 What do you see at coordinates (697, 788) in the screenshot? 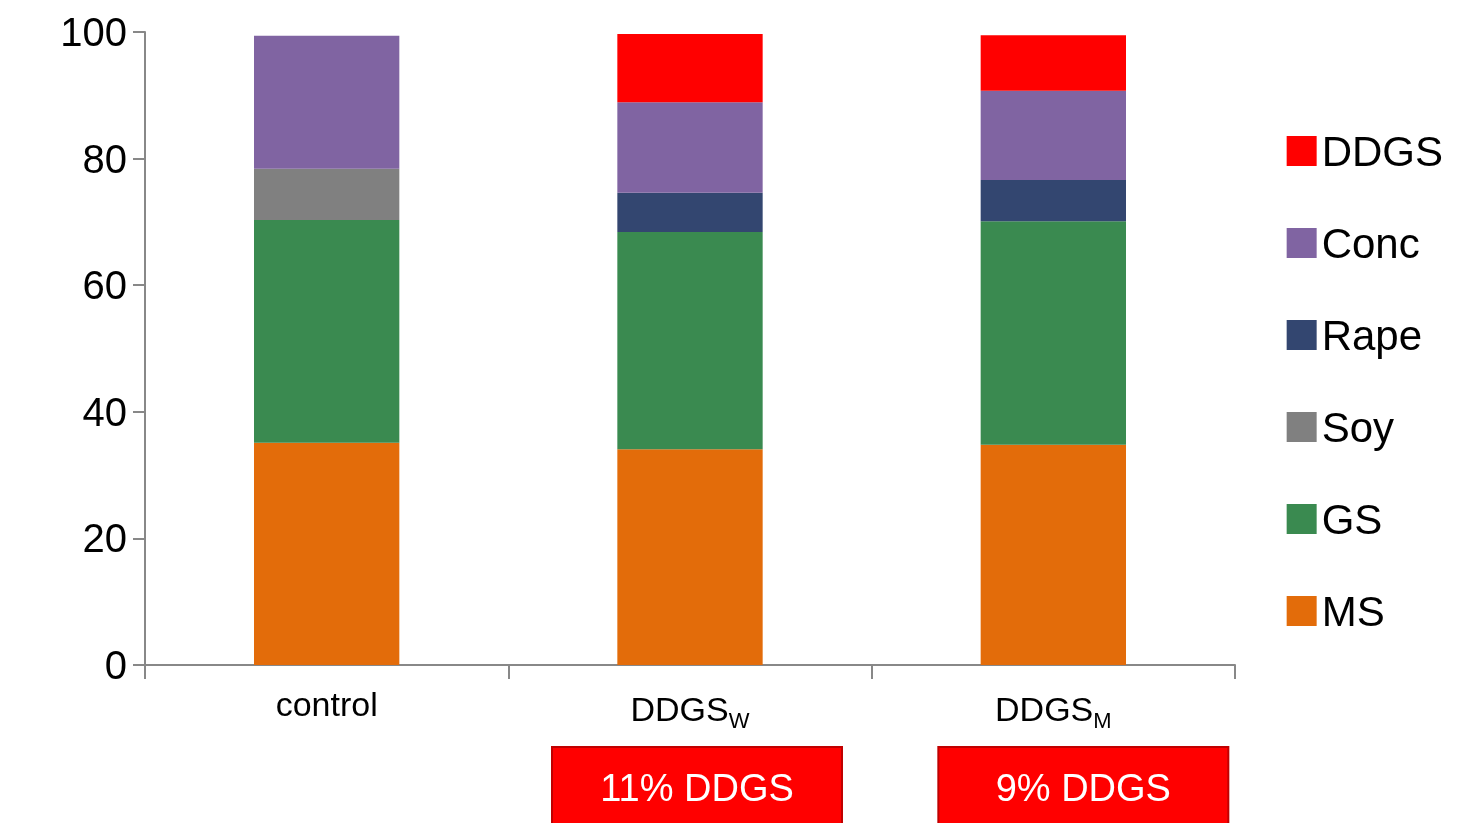
I see `text: 11% DDGS` at bounding box center [697, 788].